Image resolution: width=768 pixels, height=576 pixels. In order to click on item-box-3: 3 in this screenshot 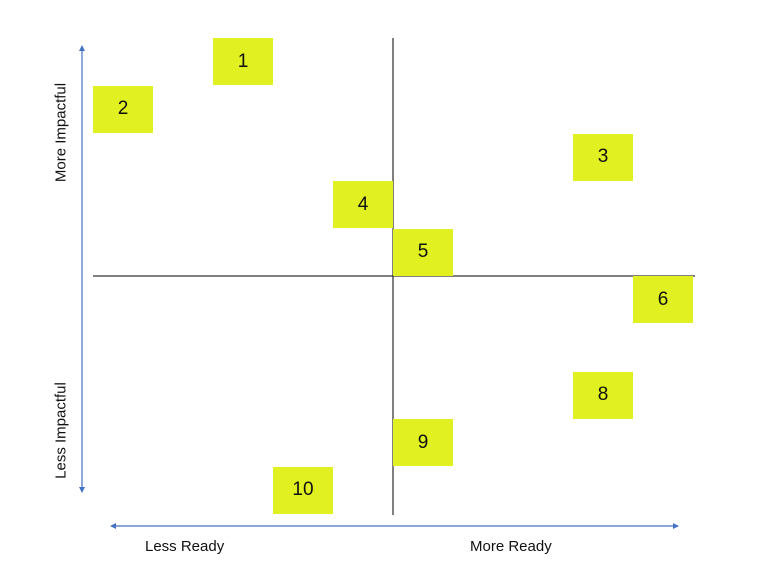, I will do `click(603, 157)`.